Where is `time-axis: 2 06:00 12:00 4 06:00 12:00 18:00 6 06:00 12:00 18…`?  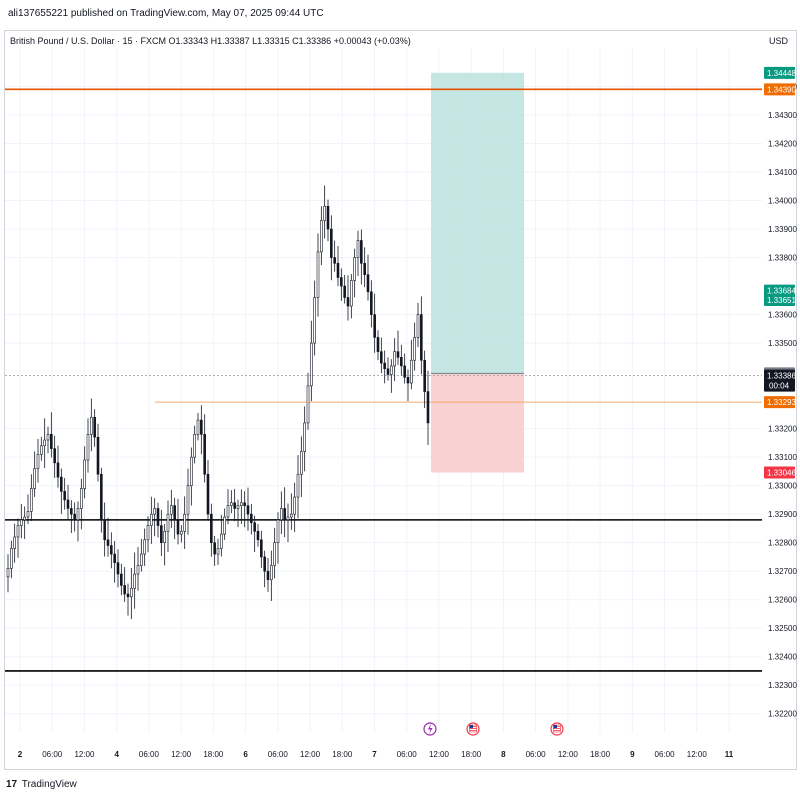 time-axis: 2 06:00 12:00 4 06:00 12:00 18:00 6 06:00 12:00 18… is located at coordinates (376, 754).